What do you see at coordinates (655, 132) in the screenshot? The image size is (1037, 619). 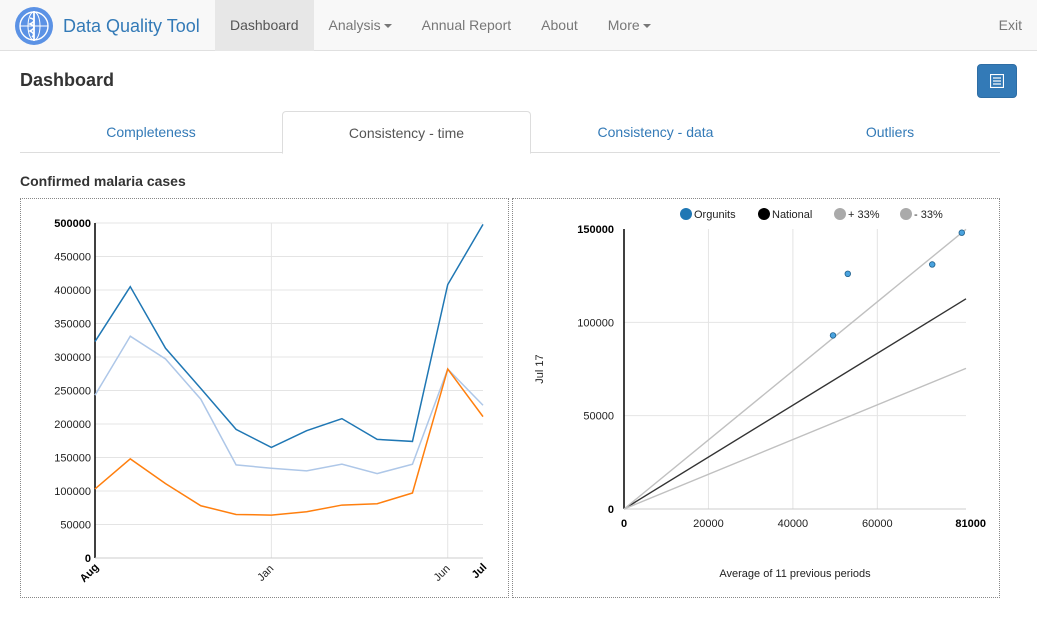 I see `tab-consistency-data: Consistency - data` at bounding box center [655, 132].